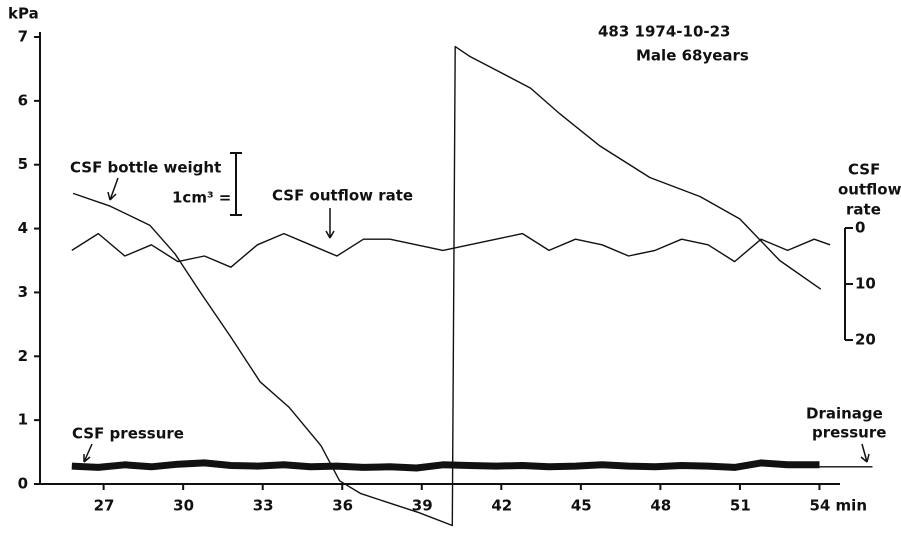  What do you see at coordinates (23, 228) in the screenshot?
I see `y-tick-label: 4` at bounding box center [23, 228].